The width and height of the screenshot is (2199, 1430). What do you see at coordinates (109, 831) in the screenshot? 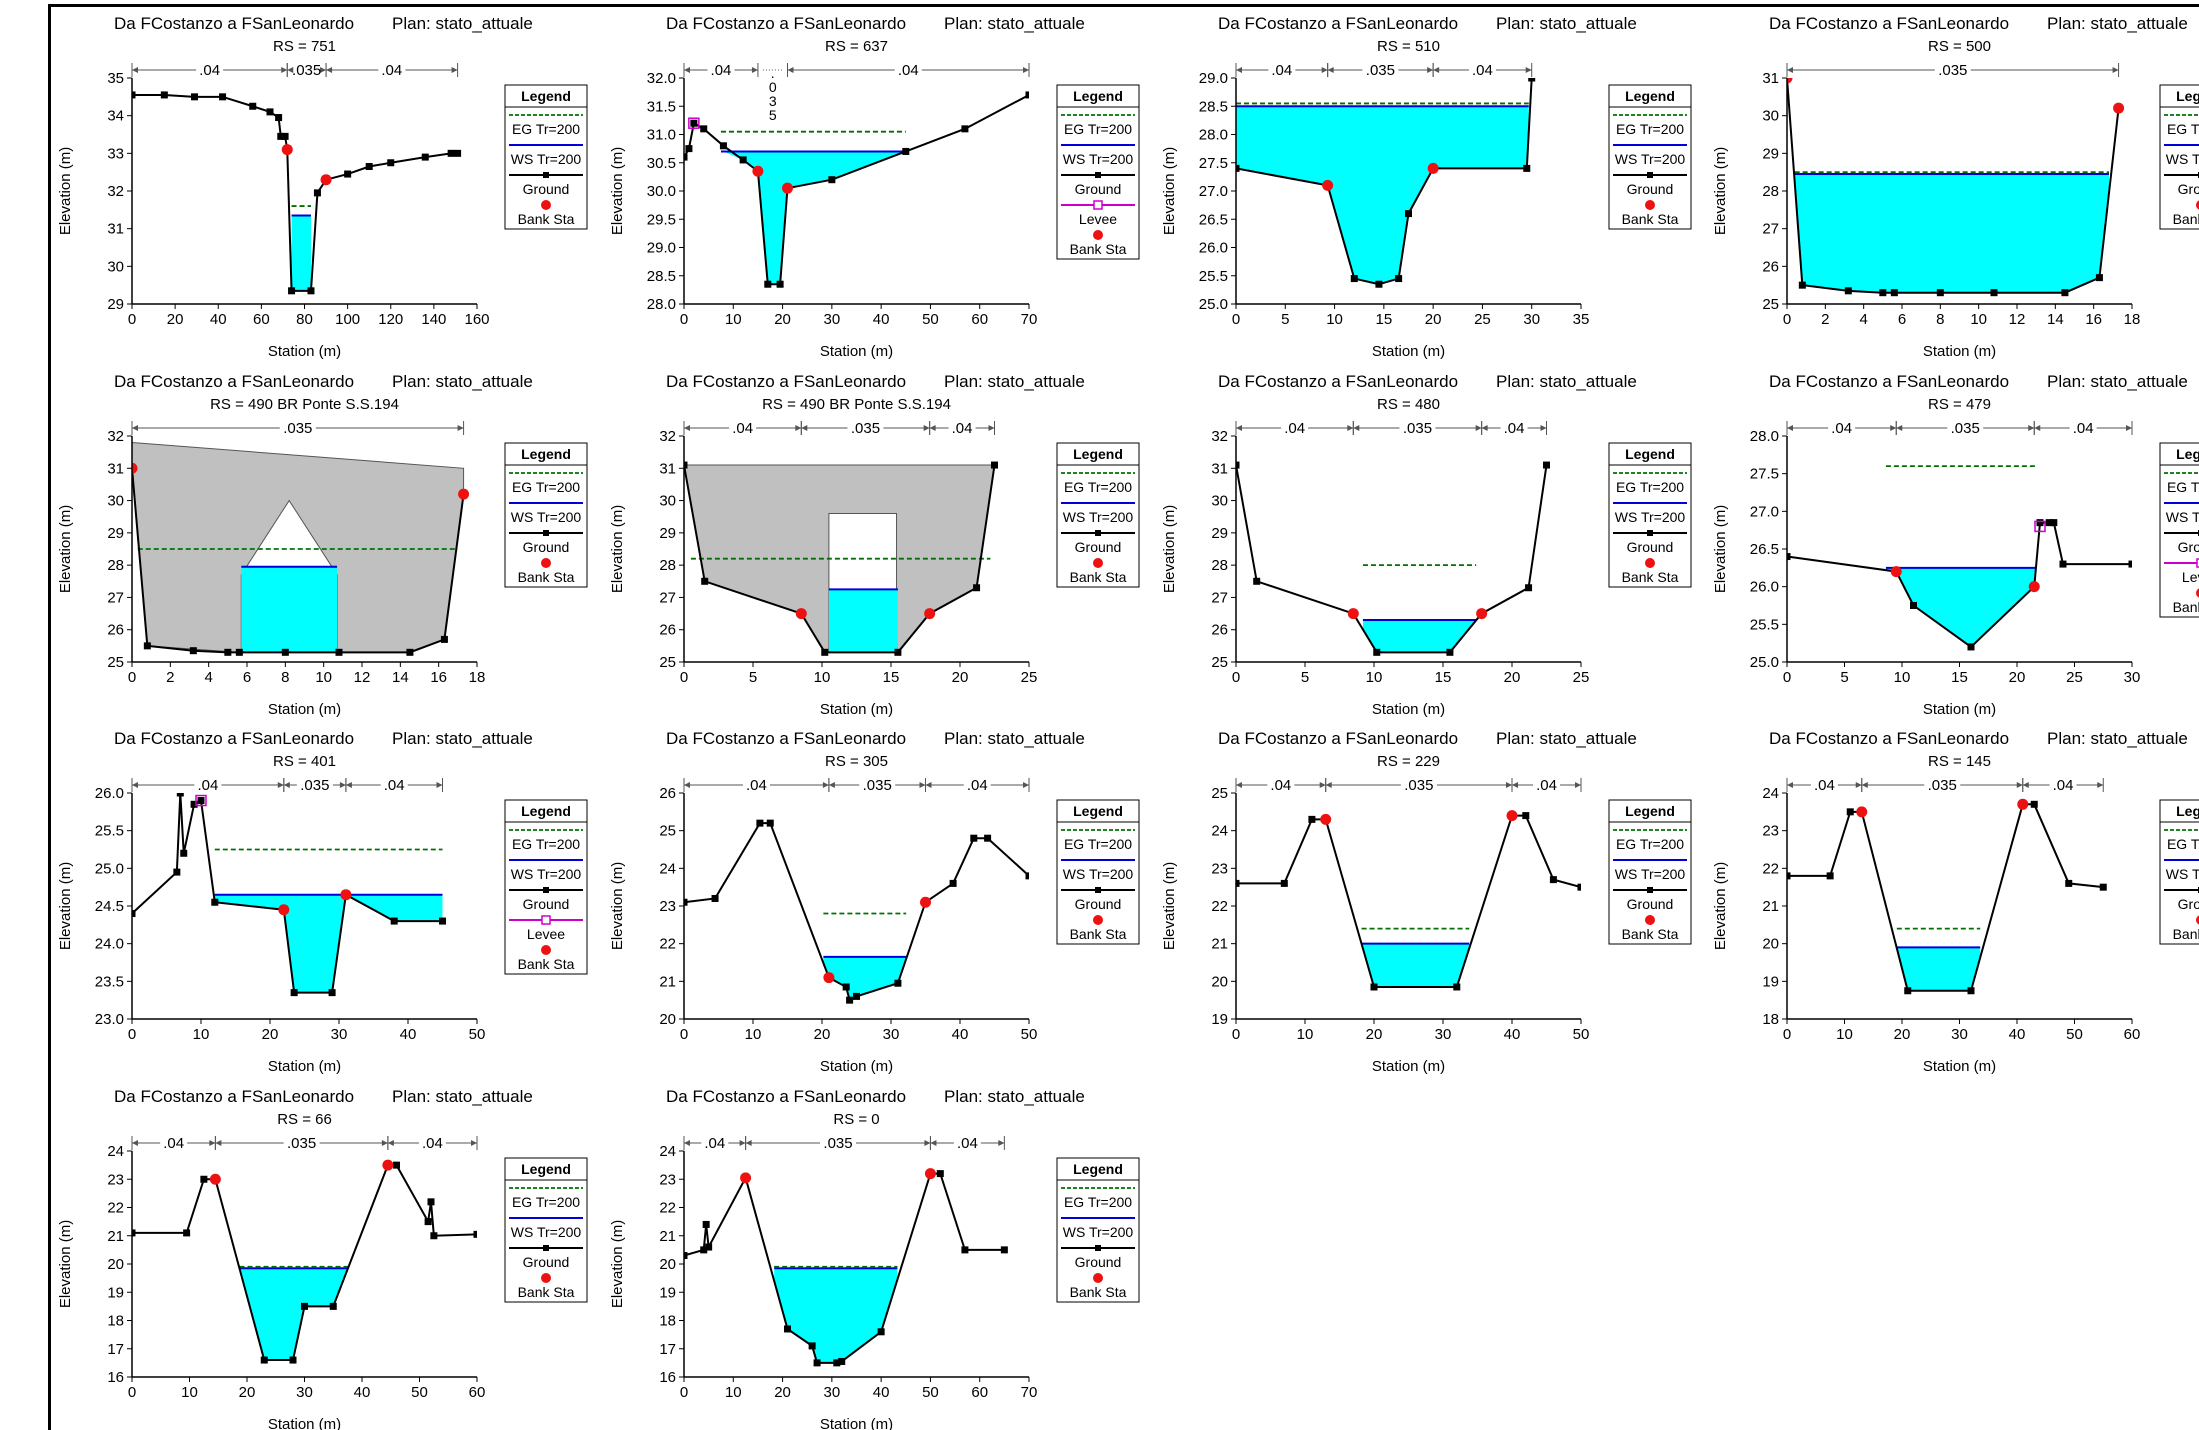
I see `y-tick-label: 25.5` at bounding box center [109, 831].